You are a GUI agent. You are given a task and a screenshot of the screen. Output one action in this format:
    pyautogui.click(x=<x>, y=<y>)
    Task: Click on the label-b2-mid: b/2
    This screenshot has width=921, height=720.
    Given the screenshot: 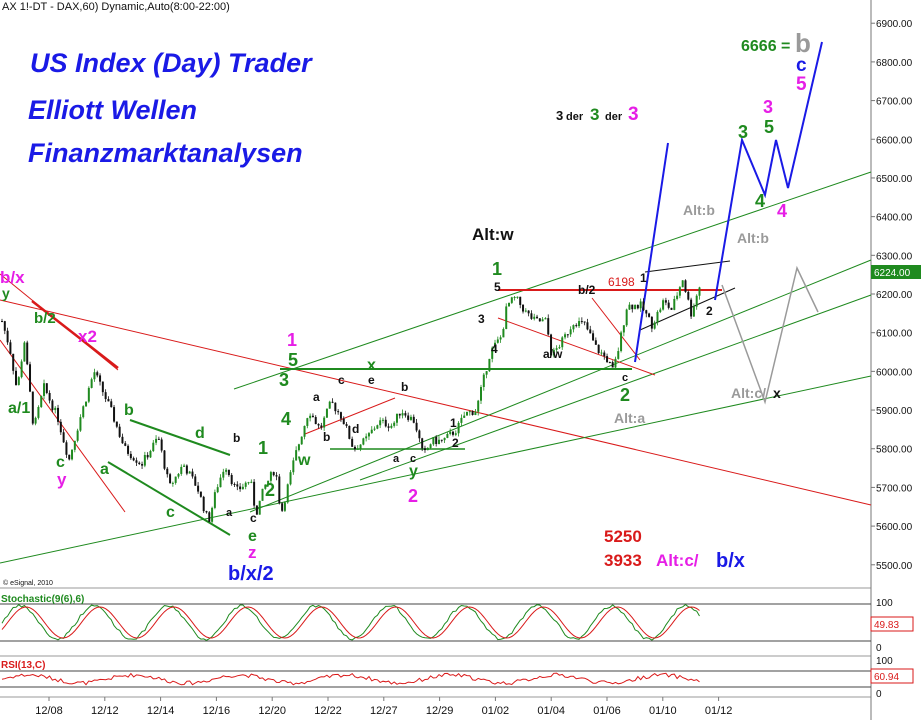 What is the action you would take?
    pyautogui.click(x=587, y=290)
    